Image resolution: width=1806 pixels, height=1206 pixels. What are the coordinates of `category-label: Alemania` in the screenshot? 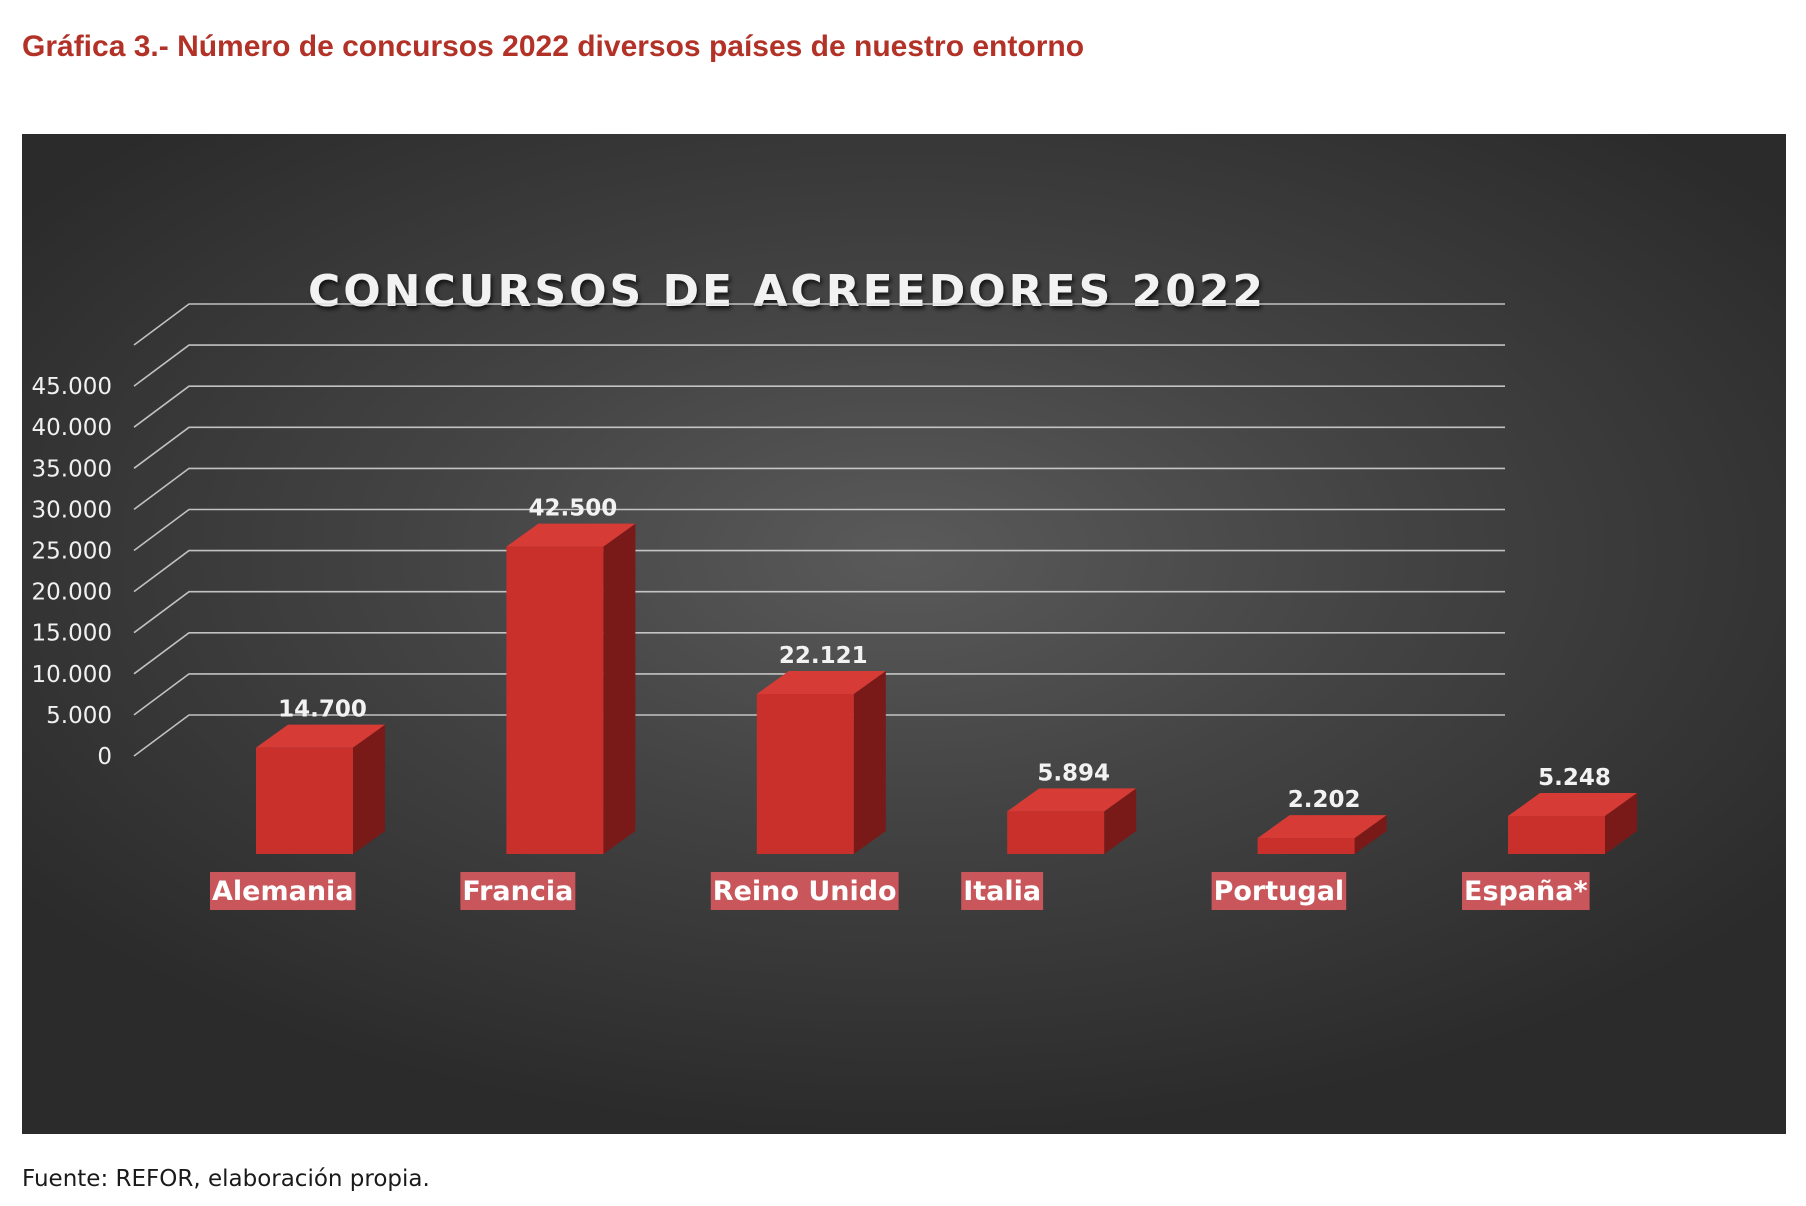 It's located at (283, 891).